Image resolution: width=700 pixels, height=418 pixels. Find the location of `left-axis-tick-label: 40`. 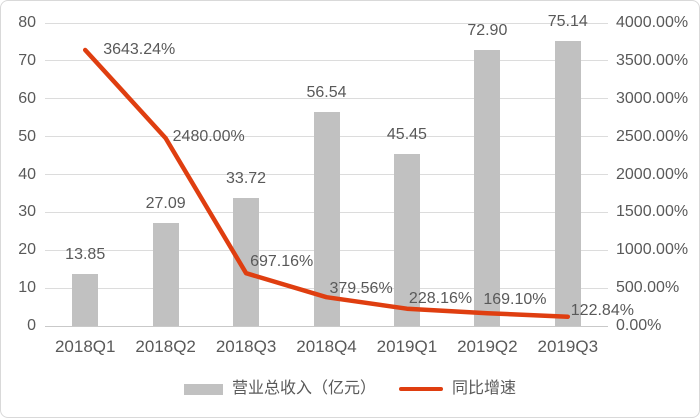

left-axis-tick-label: 40 is located at coordinates (27, 174).